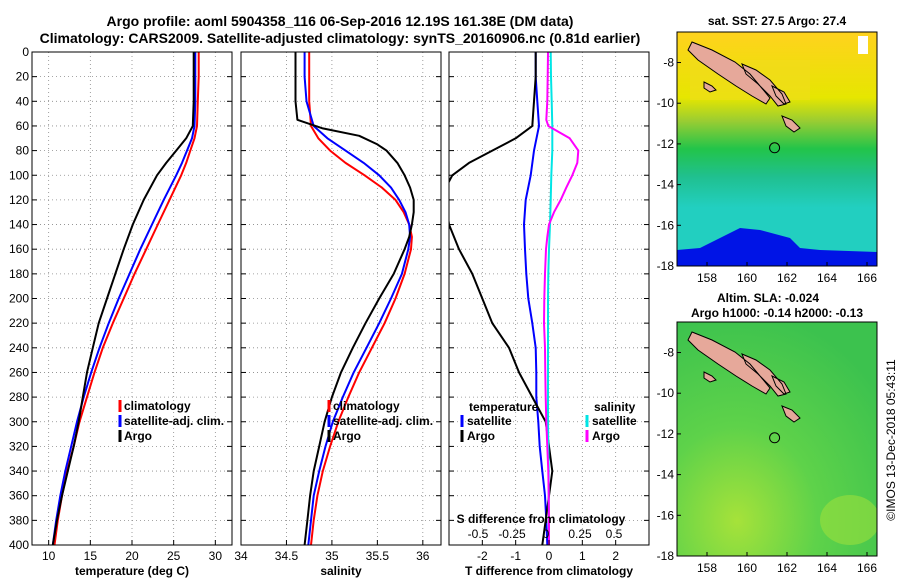  I want to click on x-tick-label: -1, so click(515, 556).